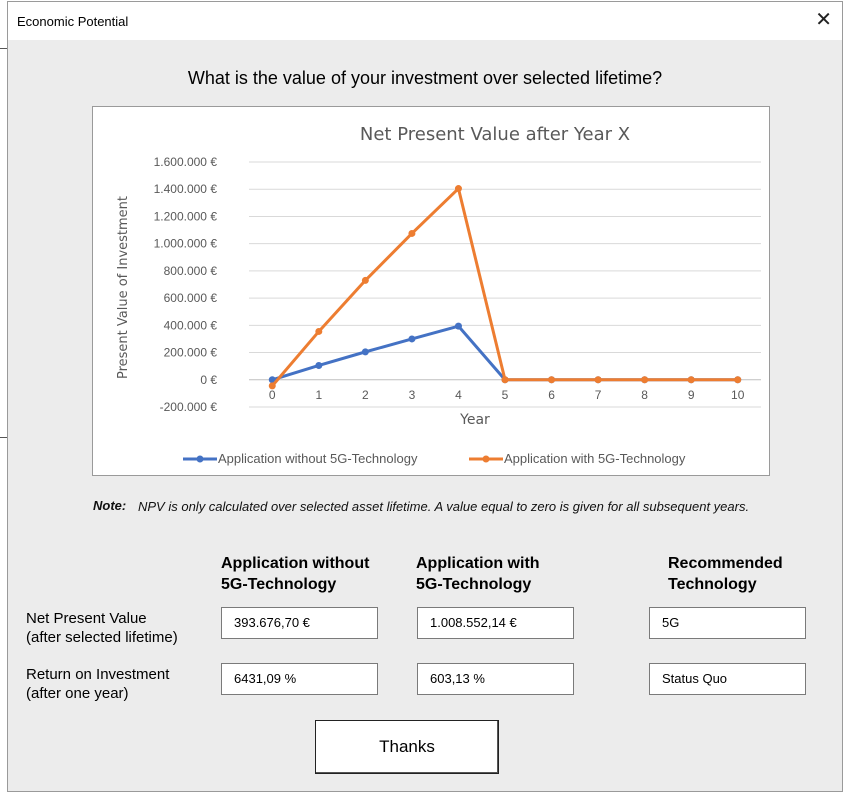 This screenshot has height=795, width=850. Describe the element at coordinates (191, 271) in the screenshot. I see `y-tick-label: 800.000 €` at that location.